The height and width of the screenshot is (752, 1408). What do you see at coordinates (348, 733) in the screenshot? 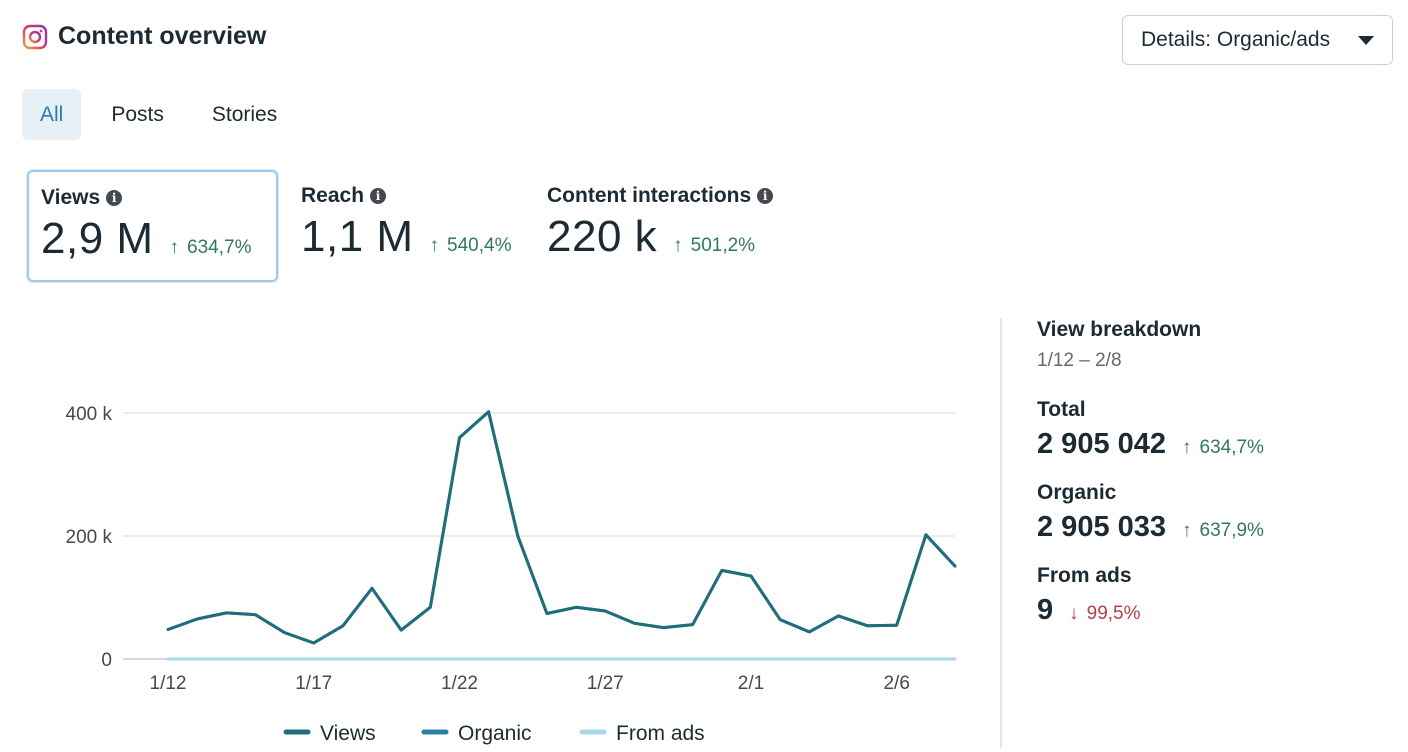
I see `legend-label: Views` at bounding box center [348, 733].